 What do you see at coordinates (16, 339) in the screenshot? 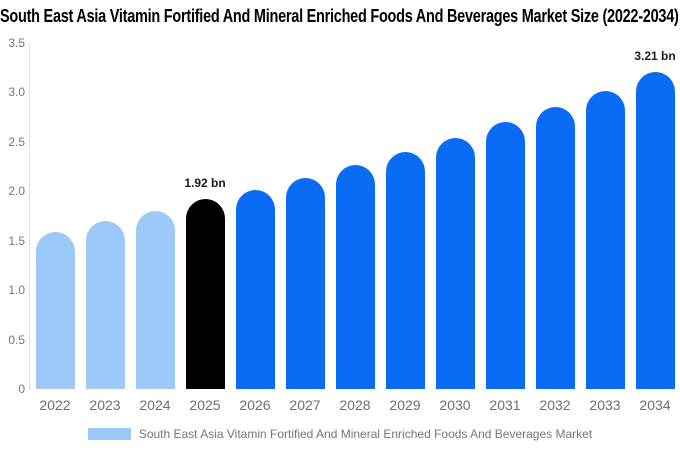
I see `y-axis-tick-0.5: 0.5` at bounding box center [16, 339].